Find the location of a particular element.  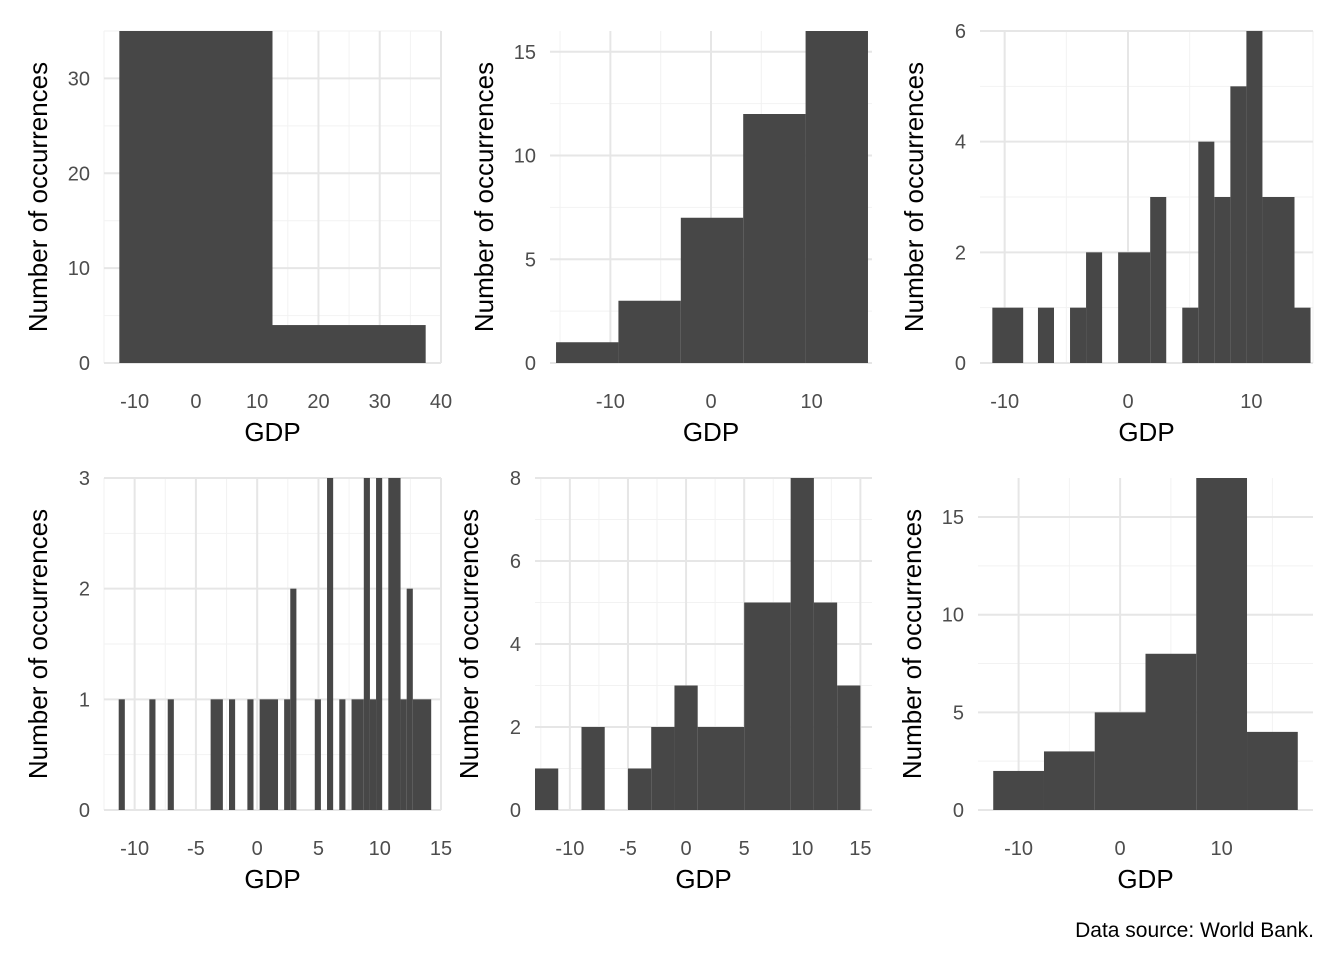

y-tick-label: 20 is located at coordinates (79, 174).